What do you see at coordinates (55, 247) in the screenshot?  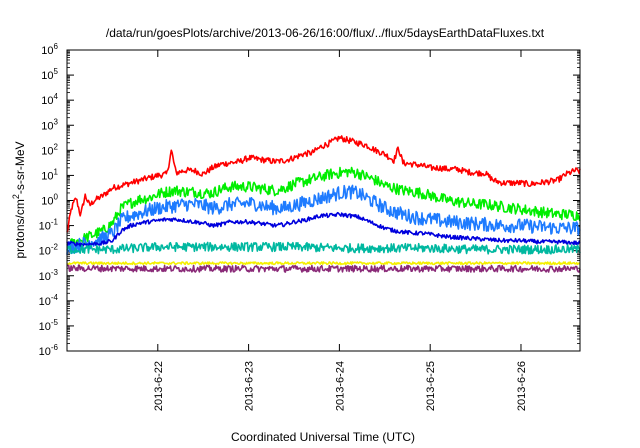 I see `y-tick-exponent: -2` at bounding box center [55, 247].